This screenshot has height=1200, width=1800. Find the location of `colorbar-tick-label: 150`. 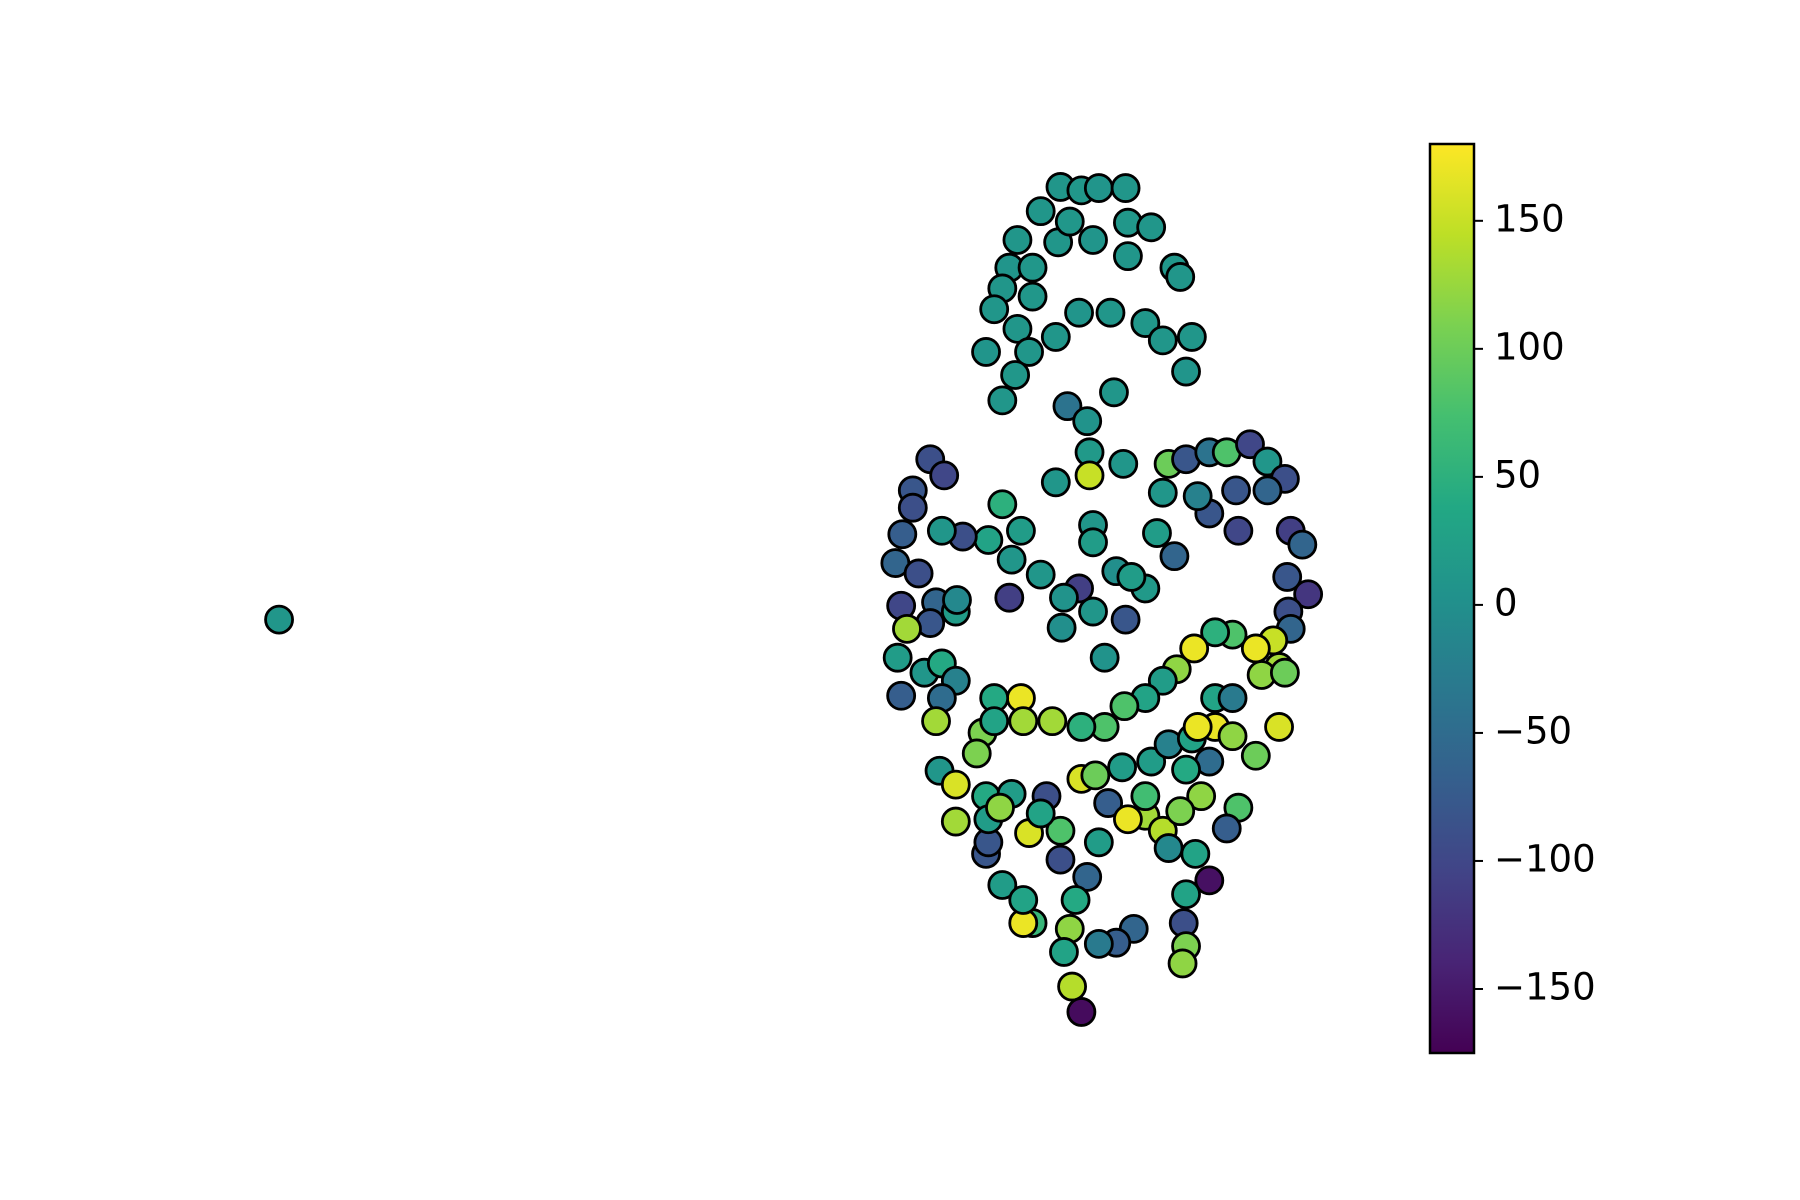

colorbar-tick-label: 150 is located at coordinates (1529, 218).